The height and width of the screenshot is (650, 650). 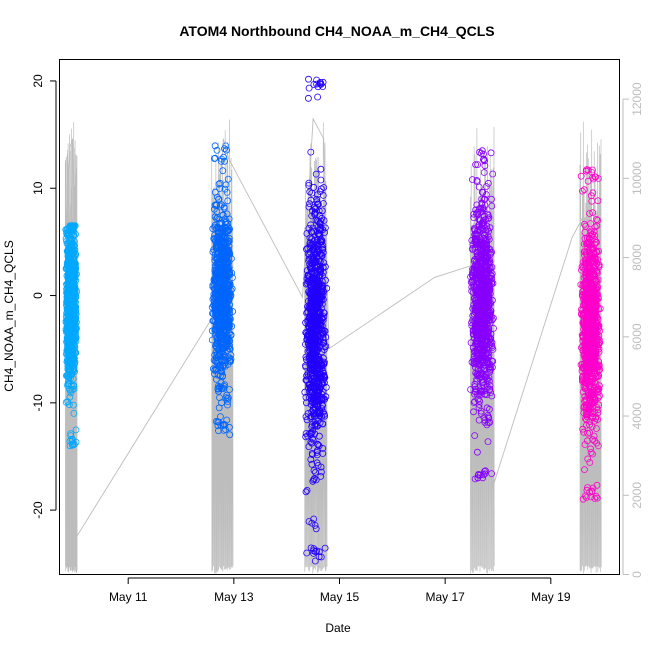 I want to click on x-tick-label: May 11, so click(x=128, y=597).